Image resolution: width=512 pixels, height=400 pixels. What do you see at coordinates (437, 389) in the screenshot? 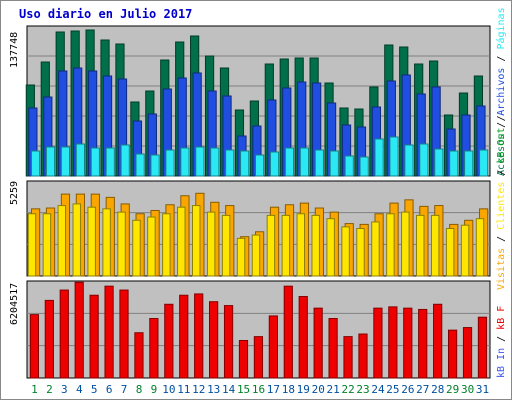
I see `x-tick-label: 28` at bounding box center [437, 389].